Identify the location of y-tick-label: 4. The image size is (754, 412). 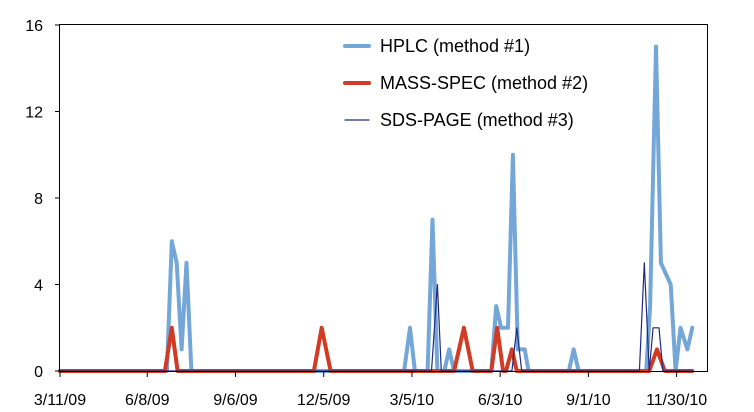
(38, 286).